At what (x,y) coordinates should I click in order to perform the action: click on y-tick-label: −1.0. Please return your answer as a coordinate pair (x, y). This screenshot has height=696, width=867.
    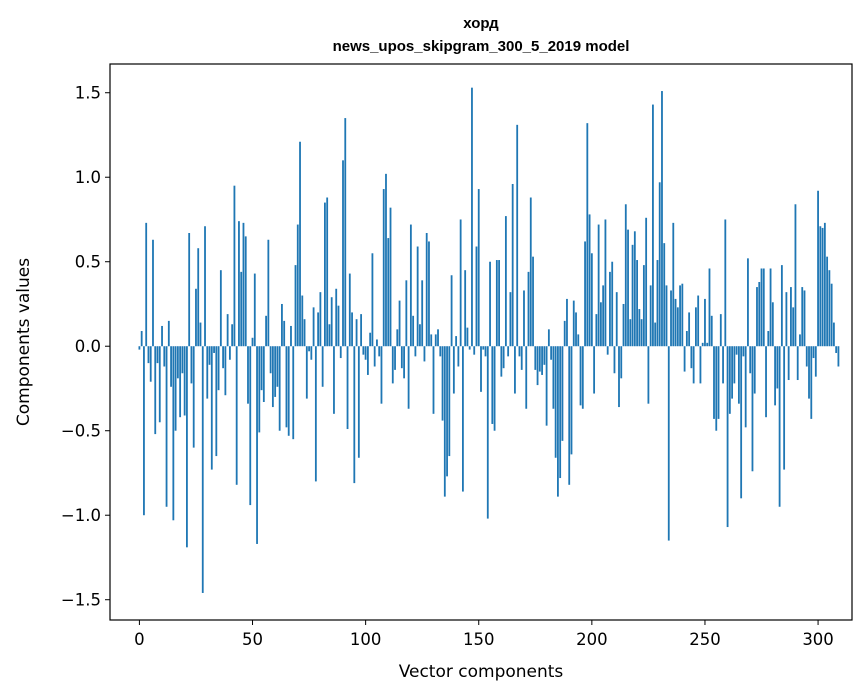
    Looking at the image, I should click on (81, 515).